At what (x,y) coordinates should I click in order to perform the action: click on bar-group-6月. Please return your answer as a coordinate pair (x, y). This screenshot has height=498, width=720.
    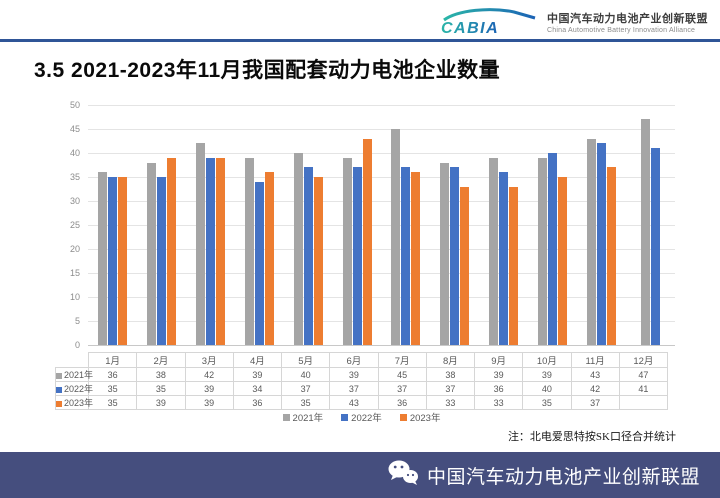
    Looking at the image, I should click on (357, 225).